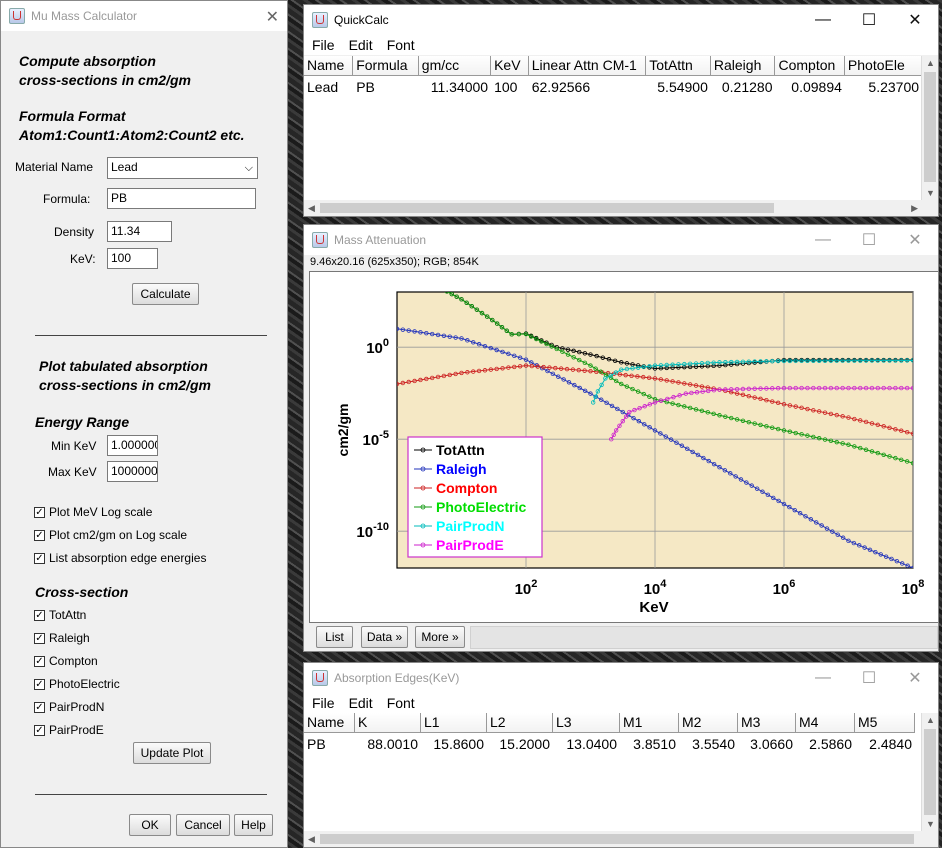  I want to click on option-list-edges: ✓ List absorption edge energies, so click(120, 558).